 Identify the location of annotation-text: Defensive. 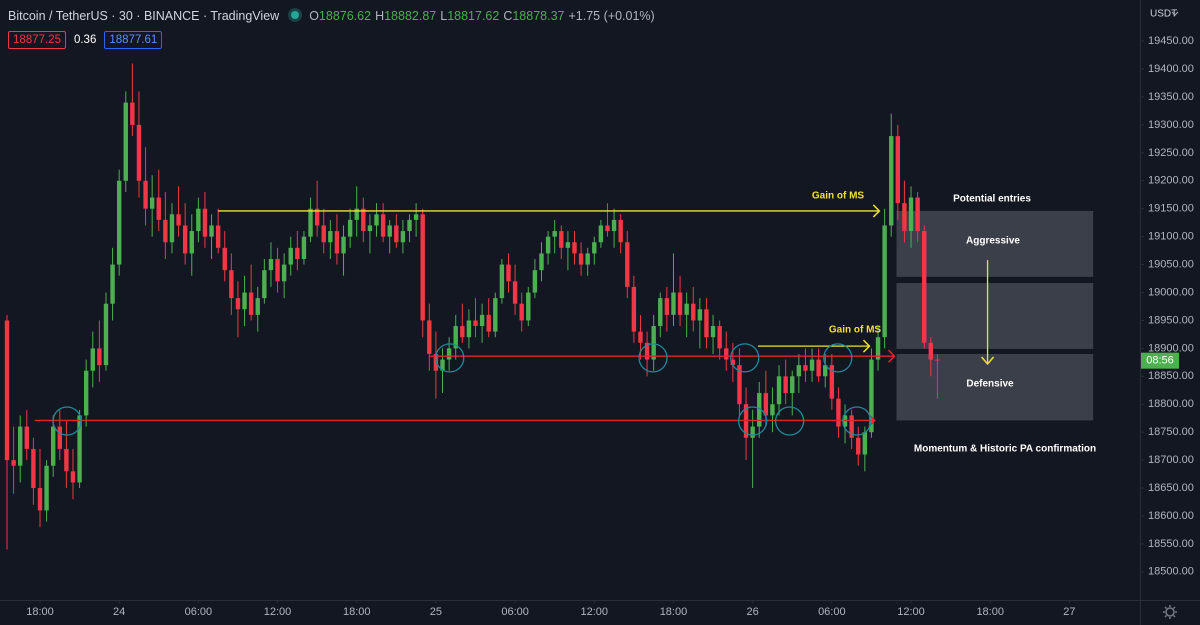
(990, 384).